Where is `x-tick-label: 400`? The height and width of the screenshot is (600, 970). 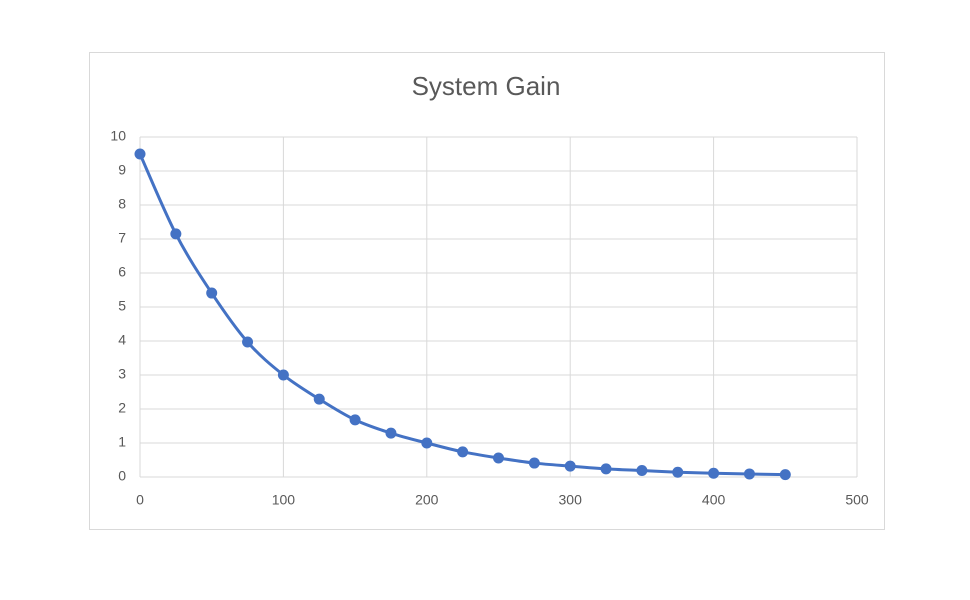 x-tick-label: 400 is located at coordinates (714, 500).